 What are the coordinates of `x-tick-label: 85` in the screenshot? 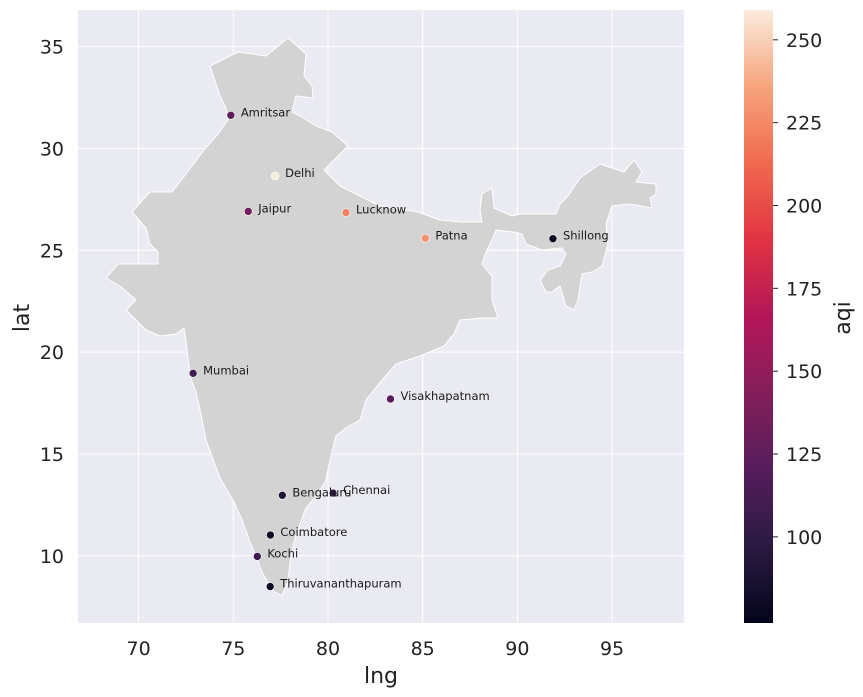 It's located at (423, 649).